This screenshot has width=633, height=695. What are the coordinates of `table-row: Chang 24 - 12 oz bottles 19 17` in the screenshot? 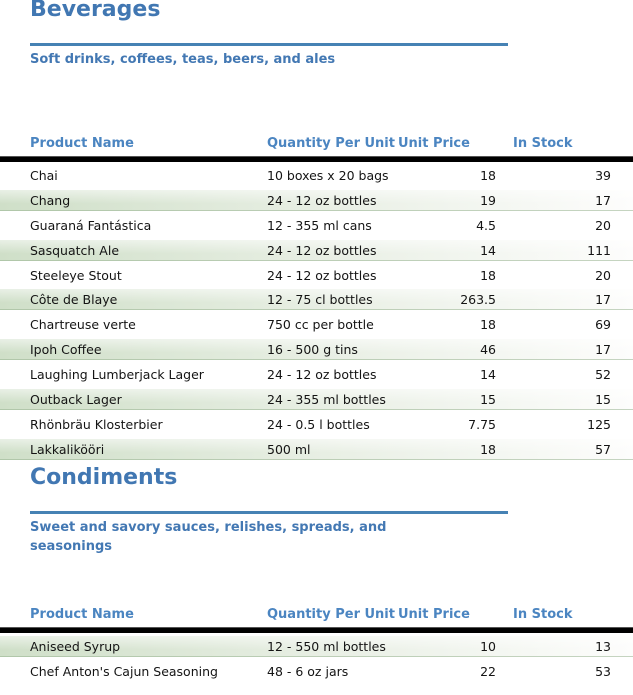 It's located at (316, 200).